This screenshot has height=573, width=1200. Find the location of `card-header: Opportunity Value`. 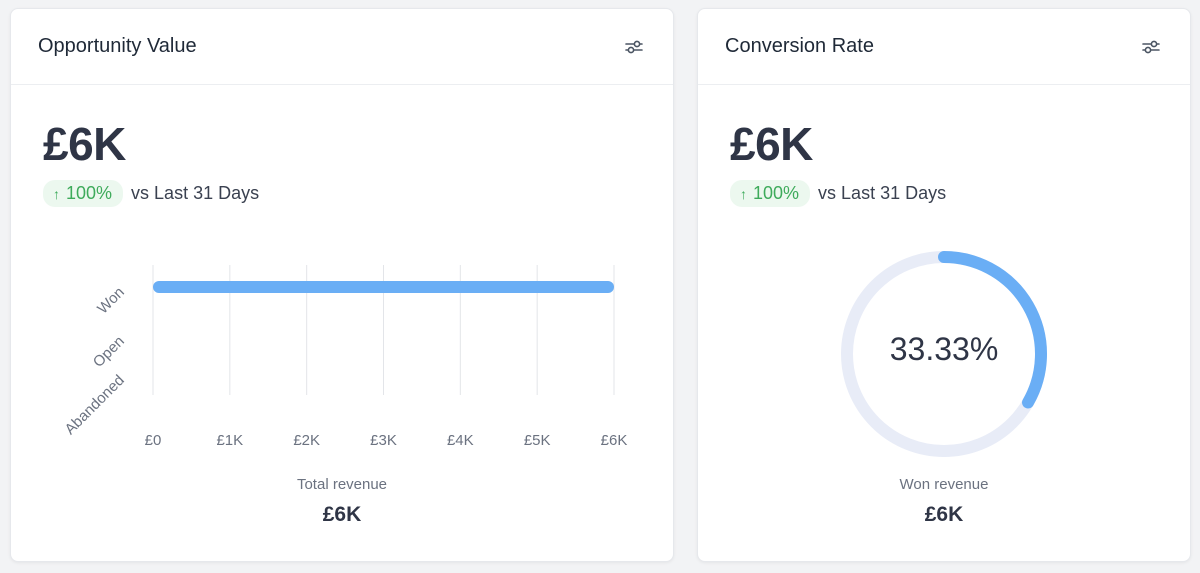

card-header: Opportunity Value is located at coordinates (342, 47).